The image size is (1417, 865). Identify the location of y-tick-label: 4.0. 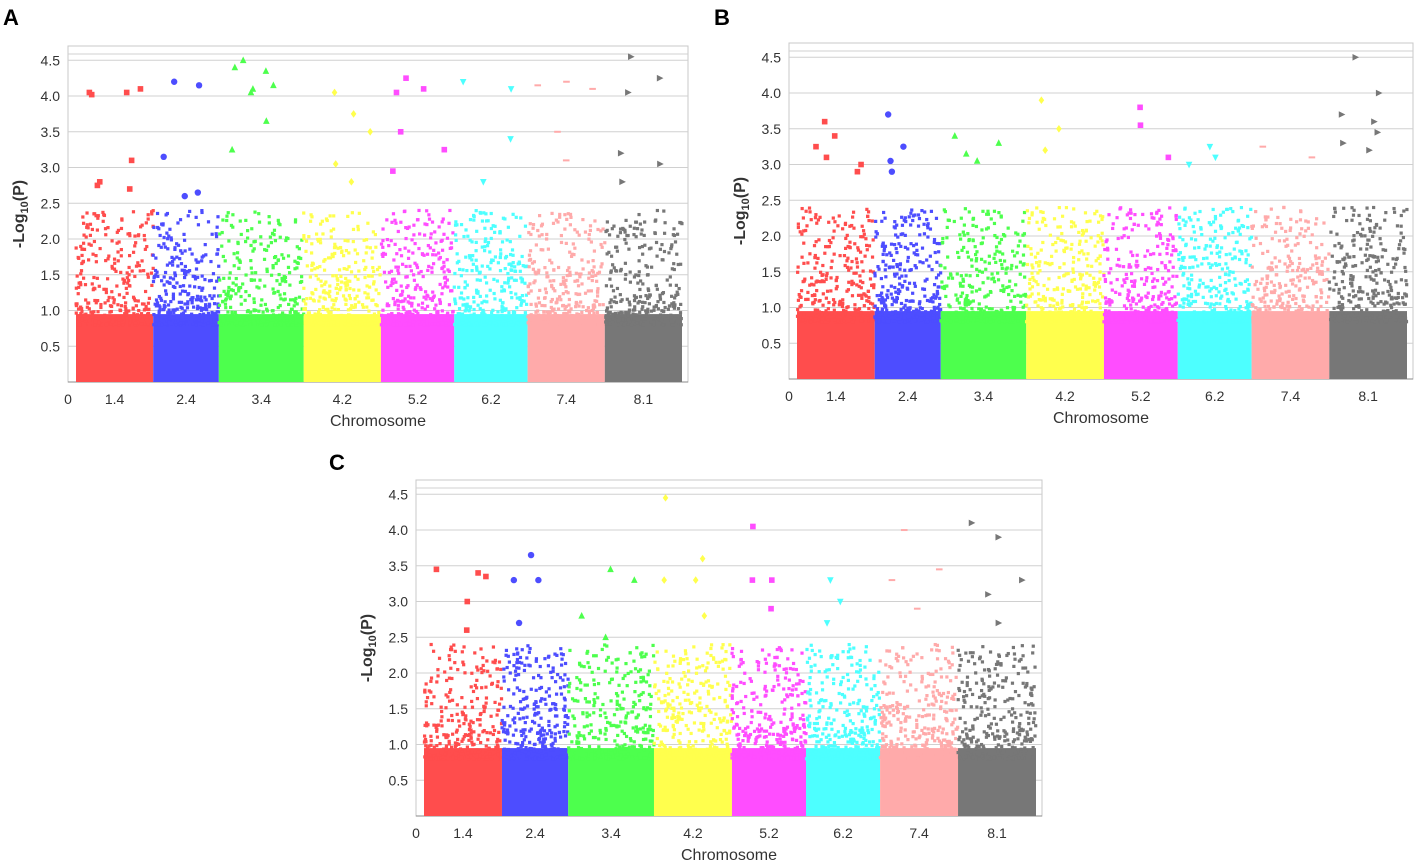
(772, 93).